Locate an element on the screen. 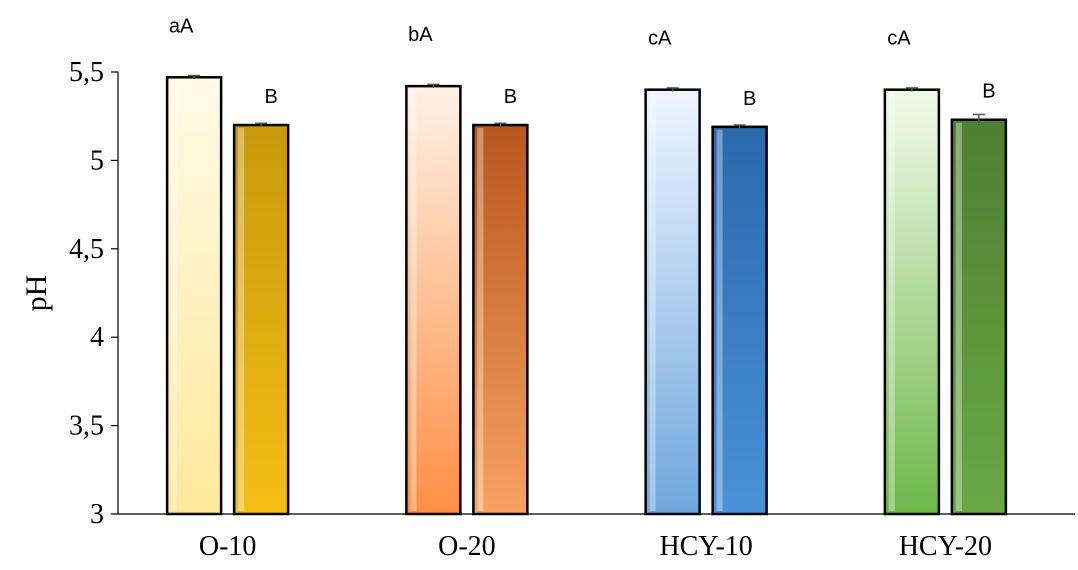 This screenshot has height=570, width=1078. y-tick-label: 3,5 is located at coordinates (86, 426).